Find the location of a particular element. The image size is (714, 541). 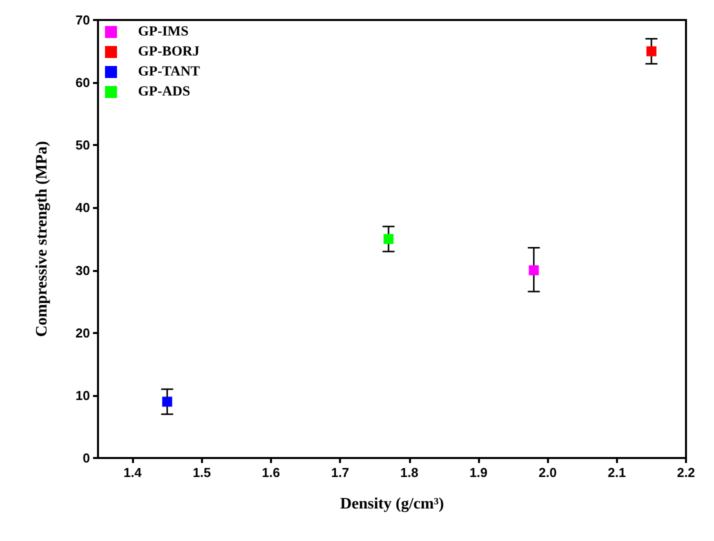

legend-label: GP-BORJ is located at coordinates (169, 52).